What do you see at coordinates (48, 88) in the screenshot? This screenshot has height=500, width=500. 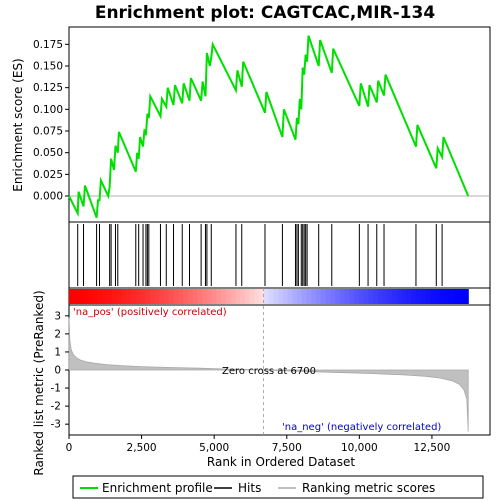 I see `top-y-tick-label: 0.125` at bounding box center [48, 88].